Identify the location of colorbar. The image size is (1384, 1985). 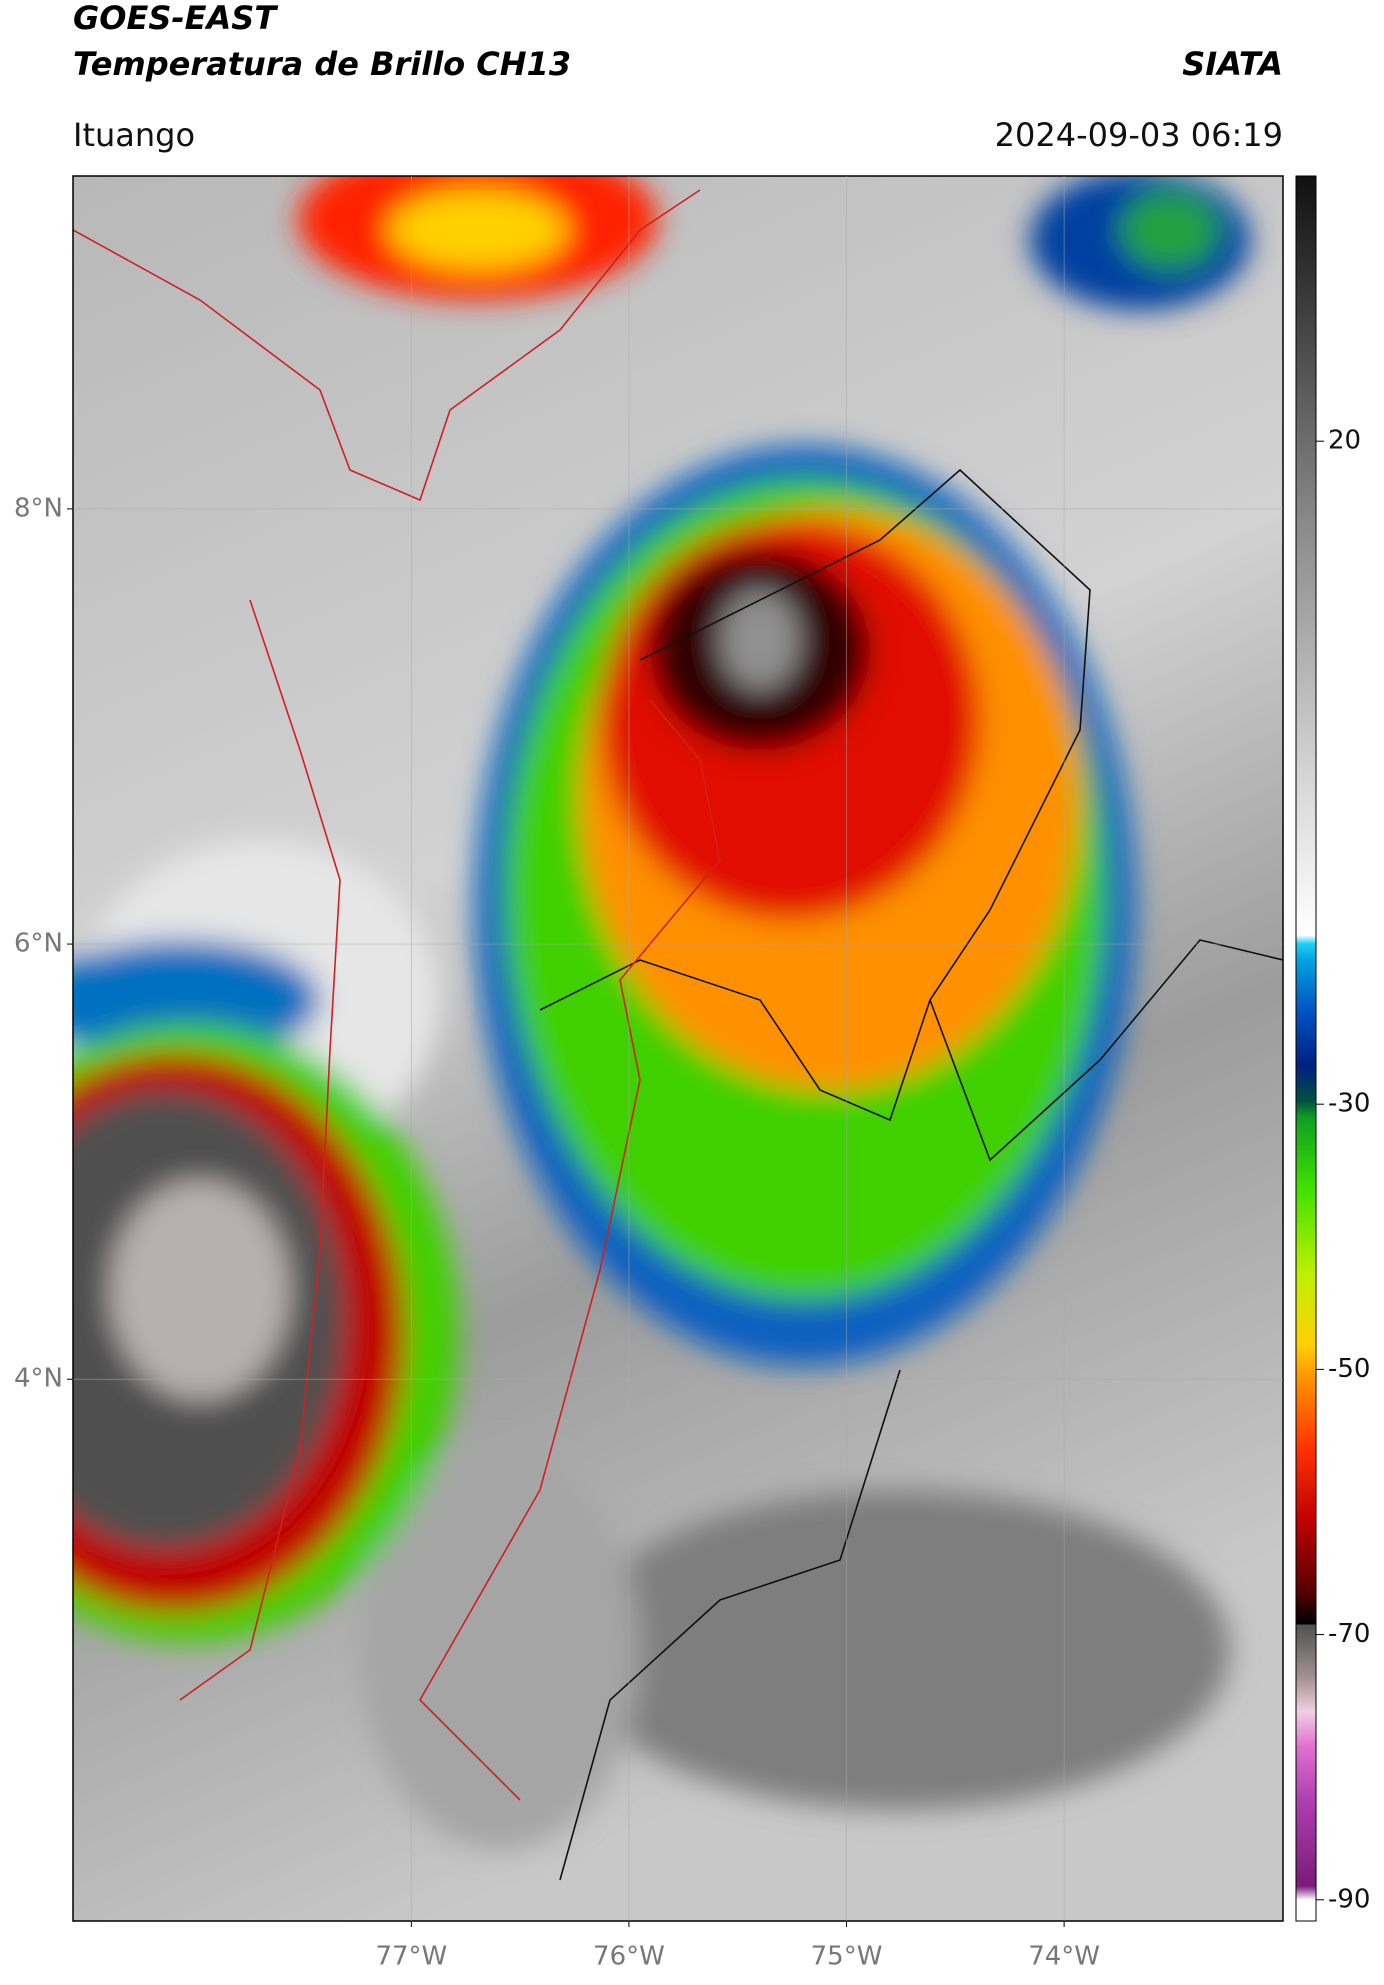
(1306, 1048).